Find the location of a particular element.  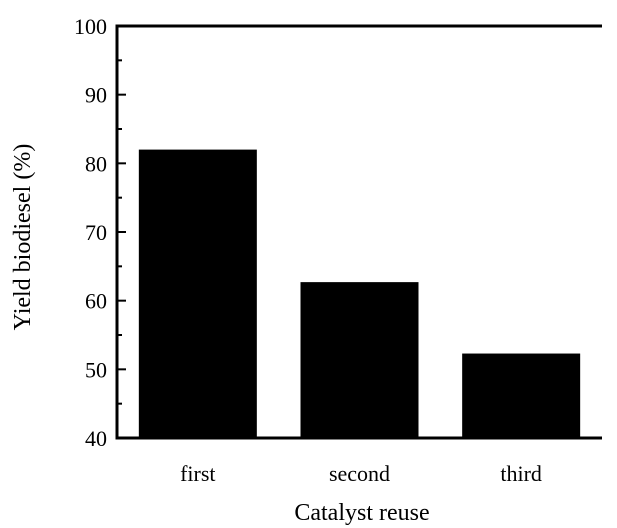

y-tick-label: 80 is located at coordinates (96, 163).